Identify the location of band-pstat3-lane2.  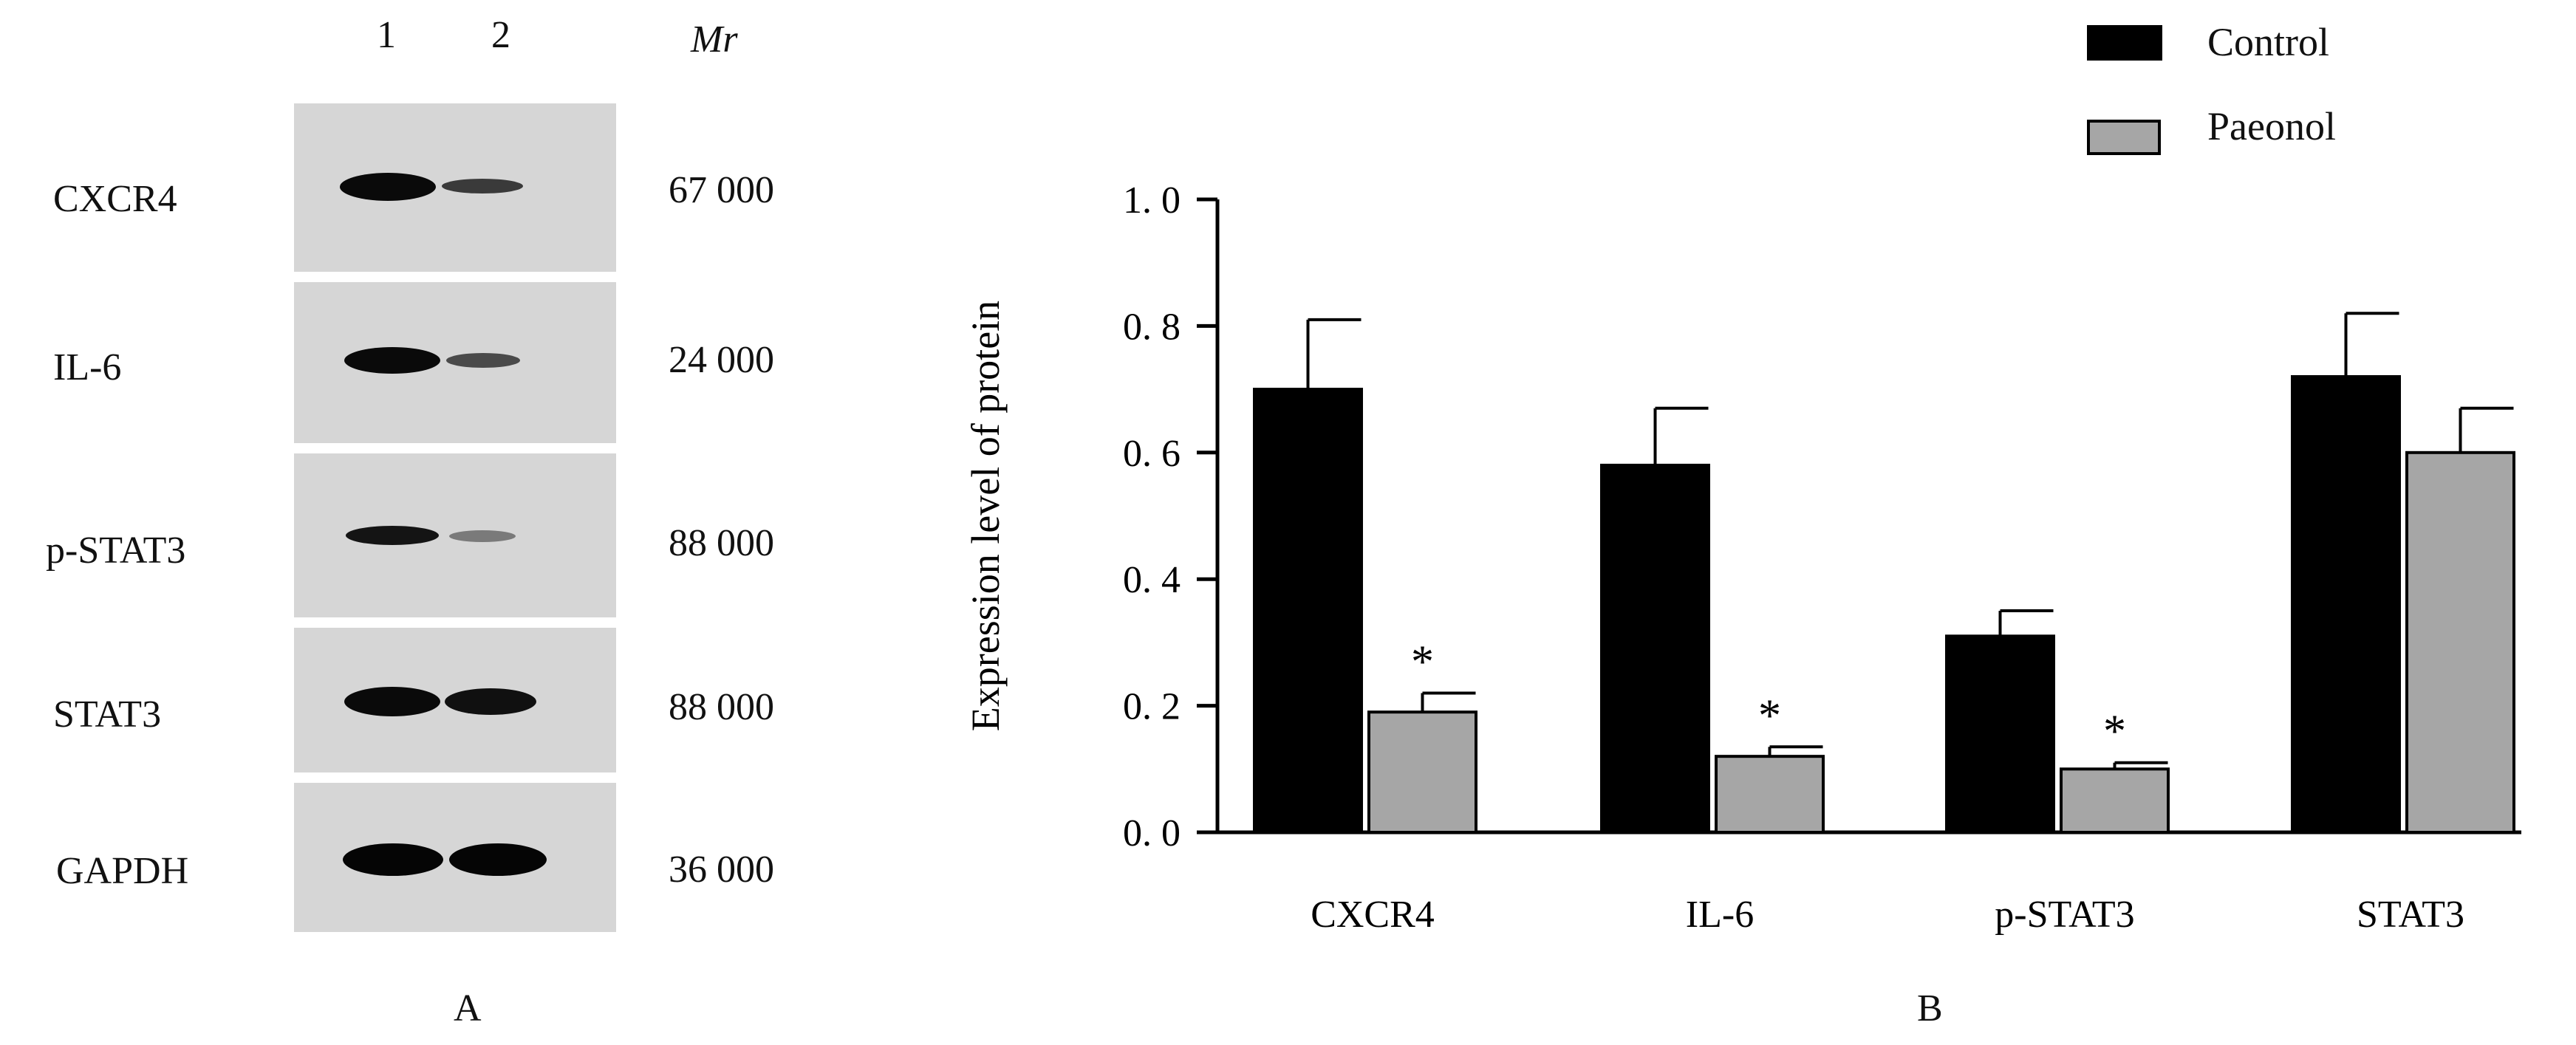
(482, 536).